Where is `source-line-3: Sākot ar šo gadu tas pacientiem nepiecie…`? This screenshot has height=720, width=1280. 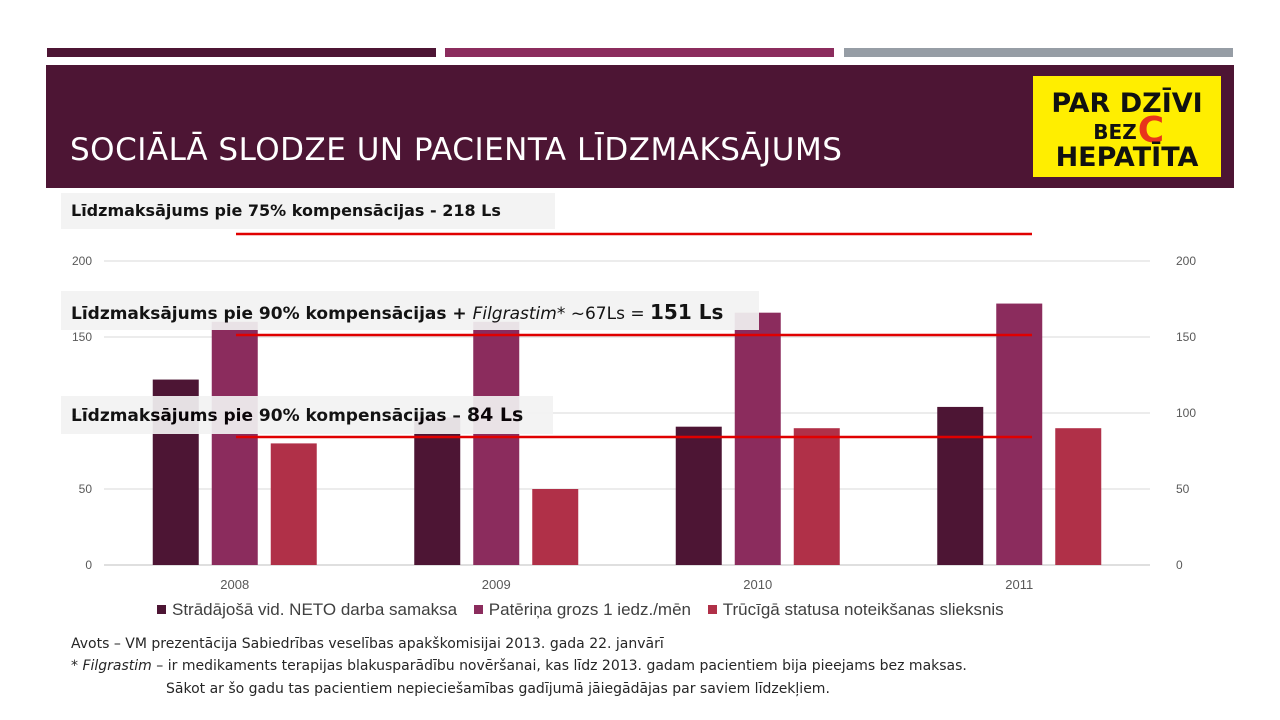
source-line-3: Sākot ar šo gadu tas pacientiem nepiecie… is located at coordinates (498, 689).